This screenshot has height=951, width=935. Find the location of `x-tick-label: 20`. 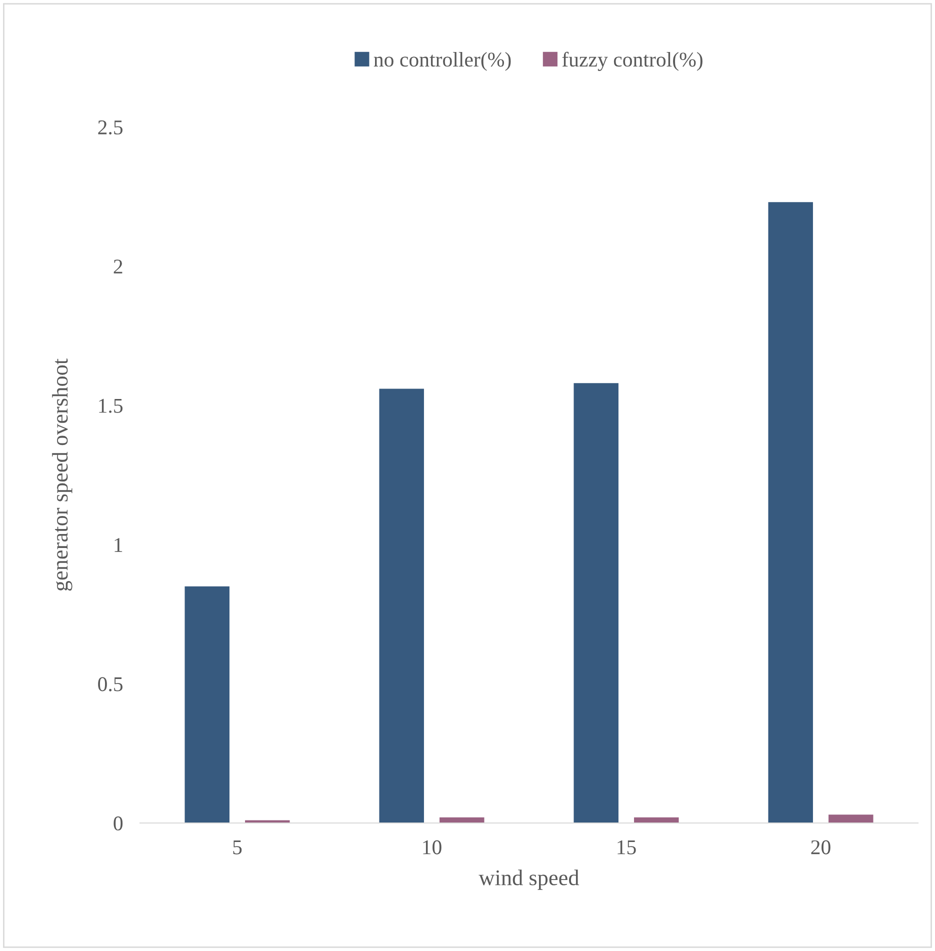

x-tick-label: 20 is located at coordinates (820, 847).